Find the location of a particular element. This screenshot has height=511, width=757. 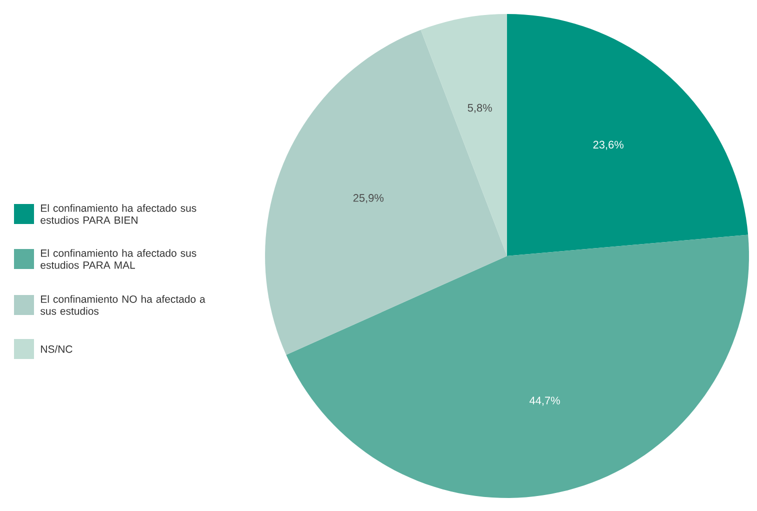

legend-label: El confinamiento NO ha afectado a sus estudios is located at coordinates (123, 305).